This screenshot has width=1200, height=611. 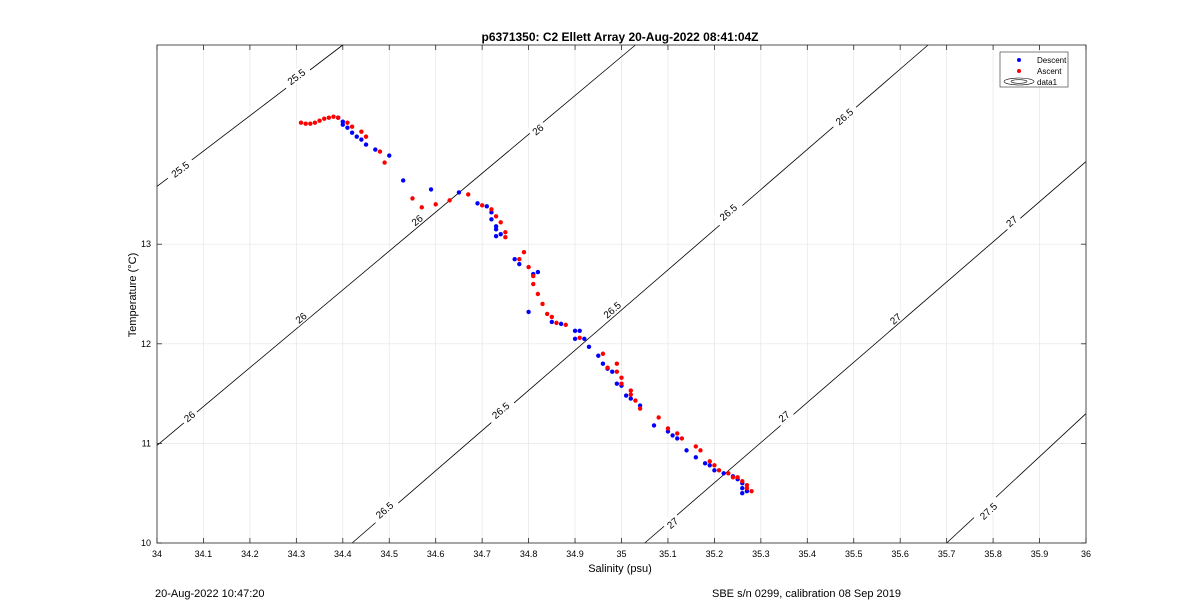 I want to click on x-tick-label: 36, so click(x=1086, y=554).